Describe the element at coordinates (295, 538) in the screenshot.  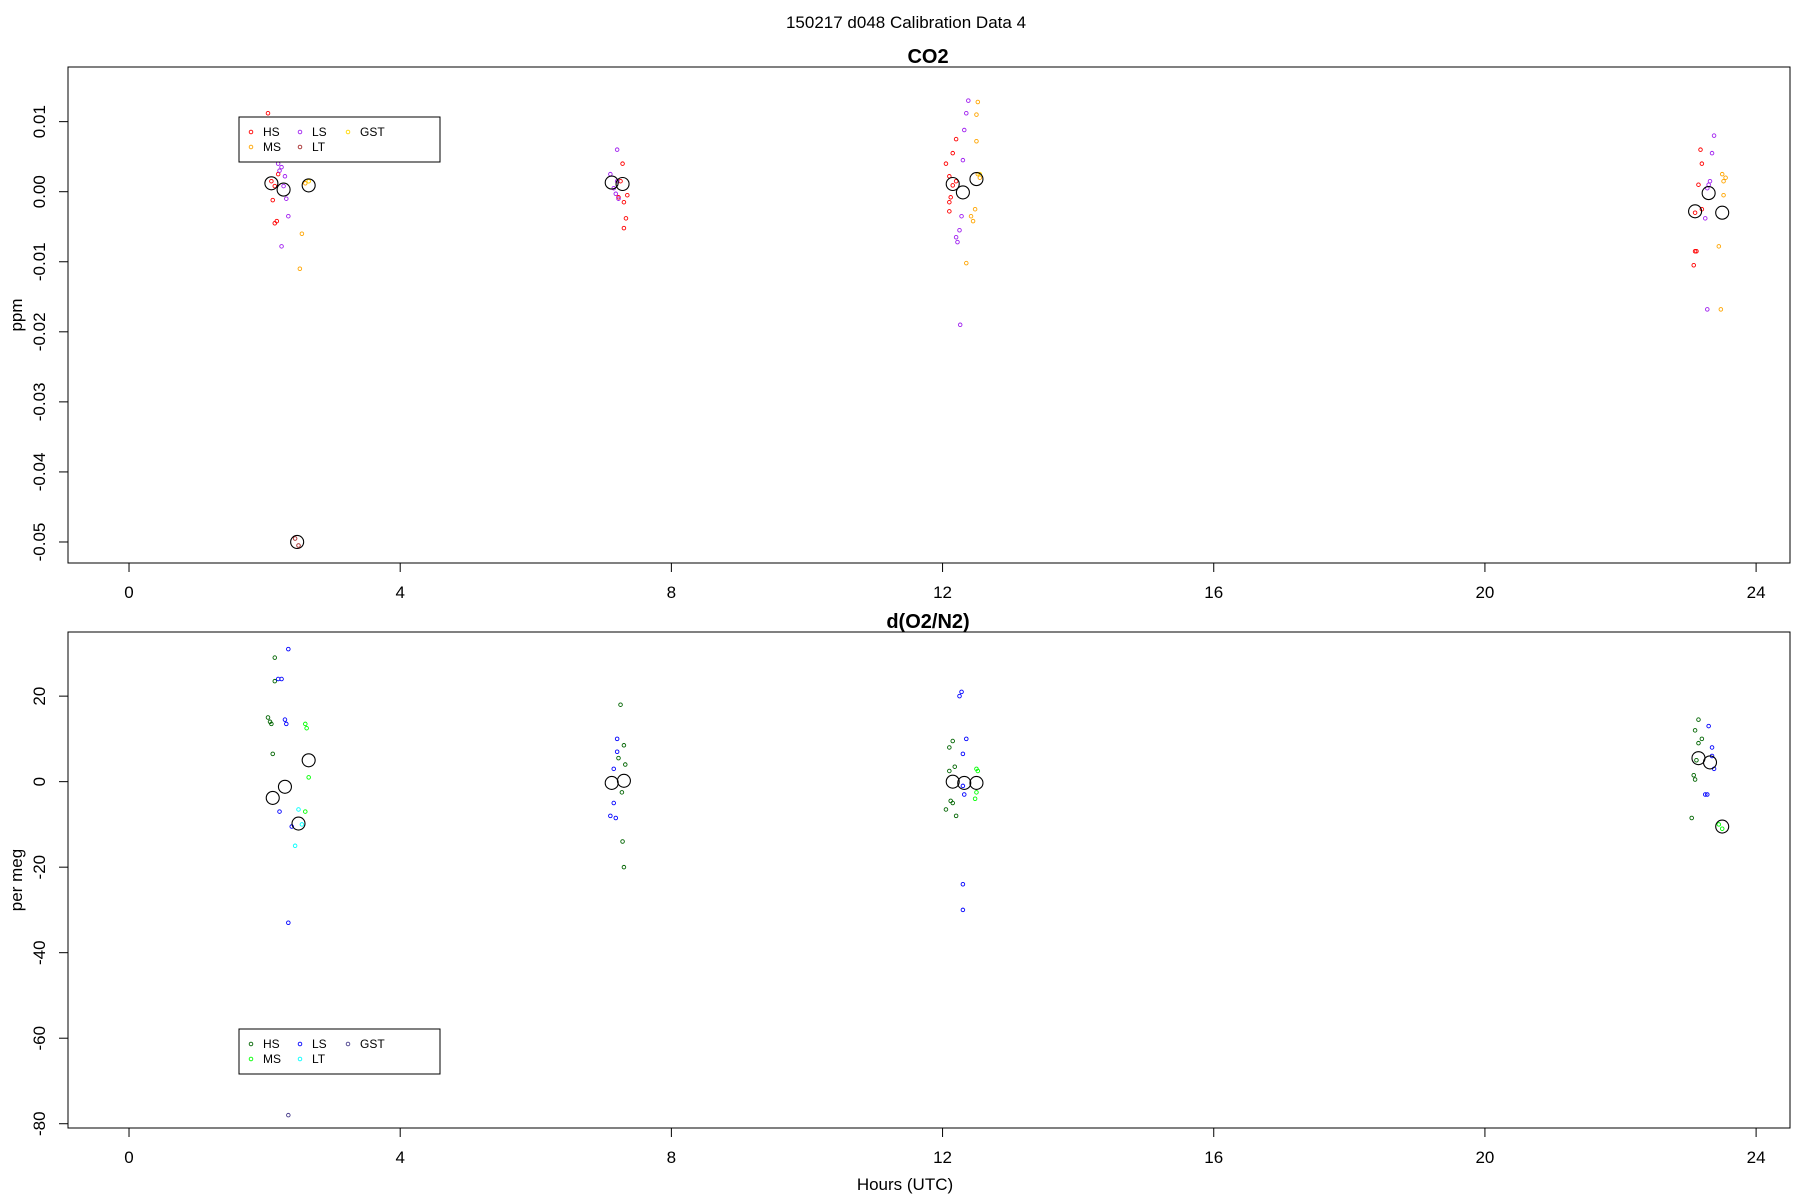
I see `co2-point-lt` at that location.